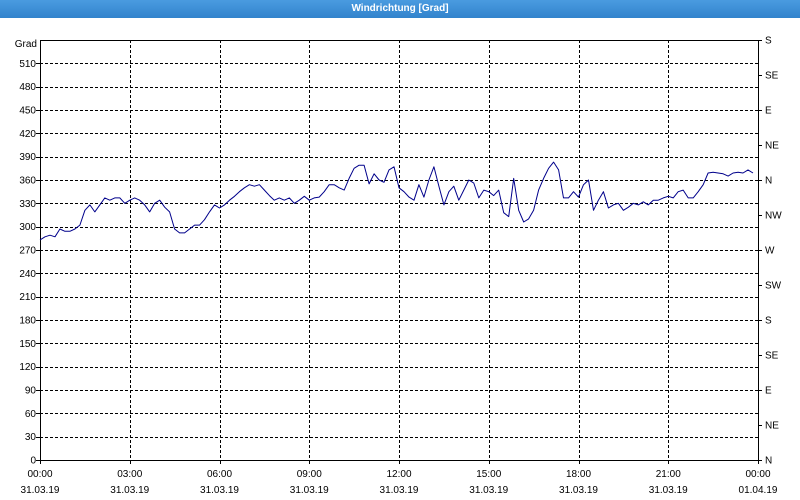 The image size is (800, 500). What do you see at coordinates (33, 461) in the screenshot?
I see `y-tick-label: 0` at bounding box center [33, 461].